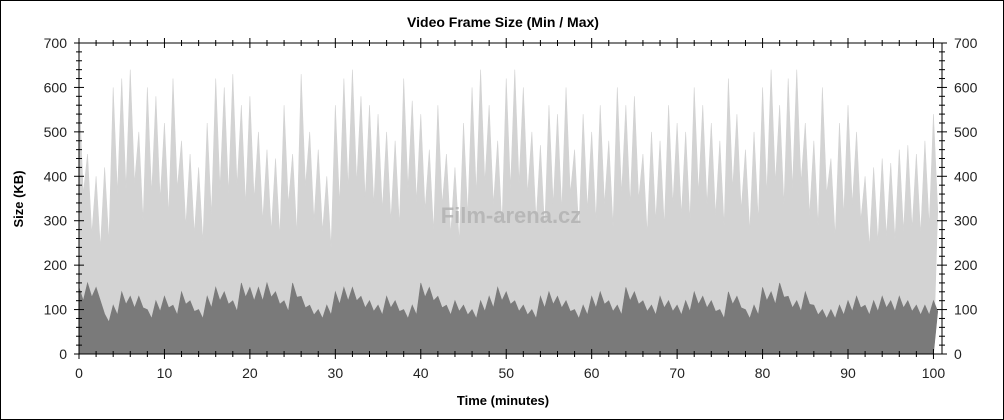 The height and width of the screenshot is (420, 1004). Describe the element at coordinates (56, 43) in the screenshot. I see `y-tick-label-left: 700` at that location.